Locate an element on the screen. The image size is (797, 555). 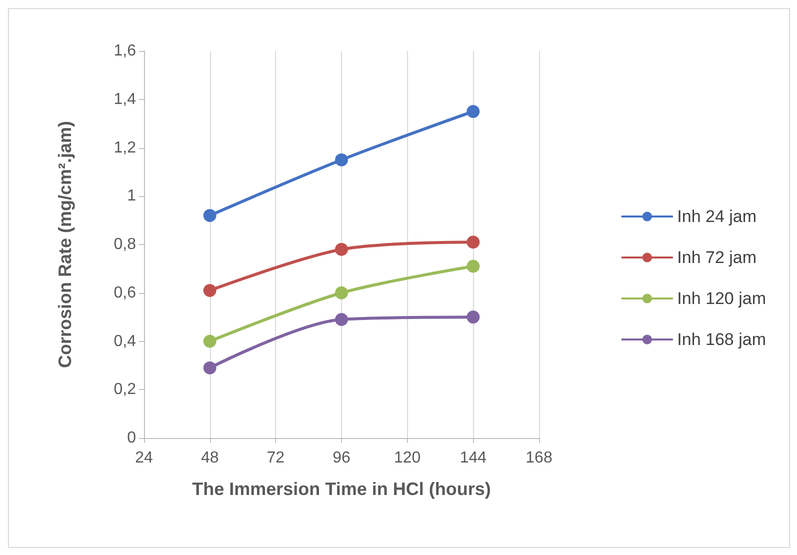
y-tick-label: 1,6 is located at coordinates (125, 51).